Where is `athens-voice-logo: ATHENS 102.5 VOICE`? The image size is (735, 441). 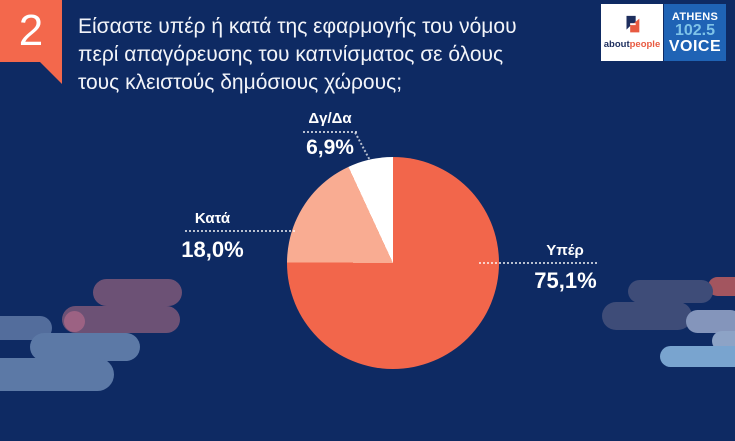
athens-voice-logo: ATHENS 102.5 VOICE is located at coordinates (695, 32).